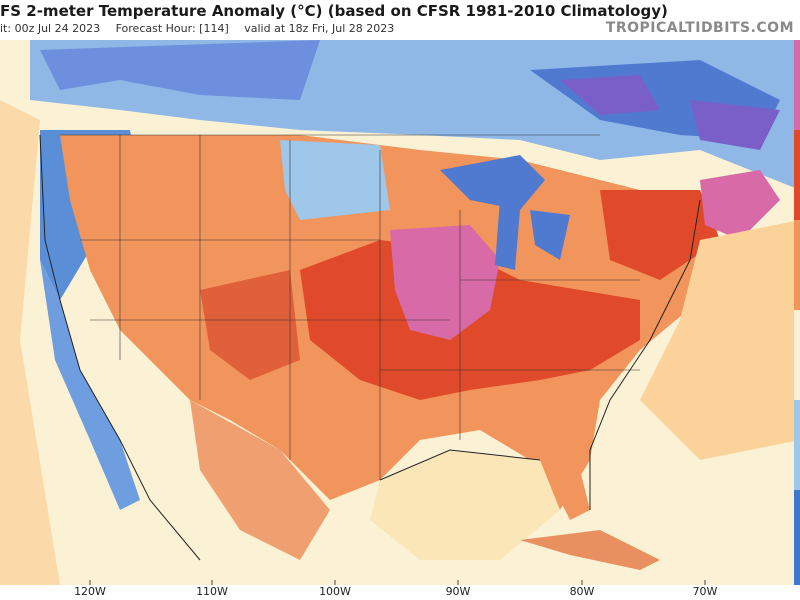 This screenshot has height=600, width=800. Describe the element at coordinates (50, 28) in the screenshot. I see `init-time: it: 00z Jul 24 2023` at that location.